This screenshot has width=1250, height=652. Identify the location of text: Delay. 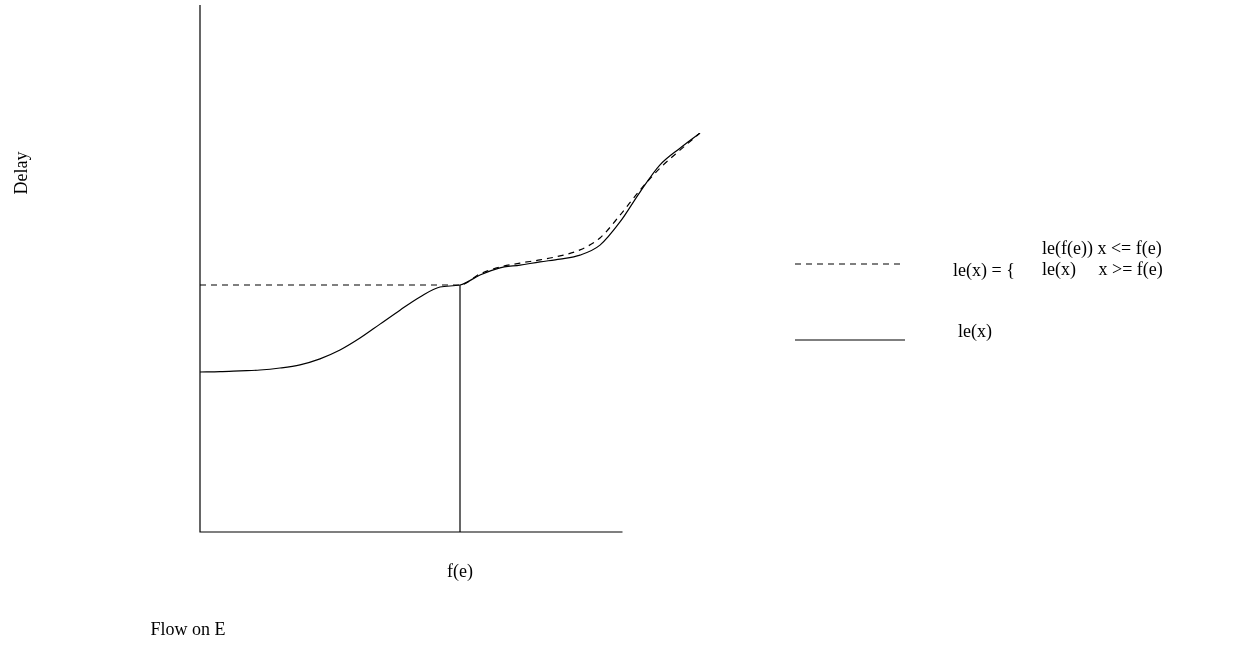
(20, 173).